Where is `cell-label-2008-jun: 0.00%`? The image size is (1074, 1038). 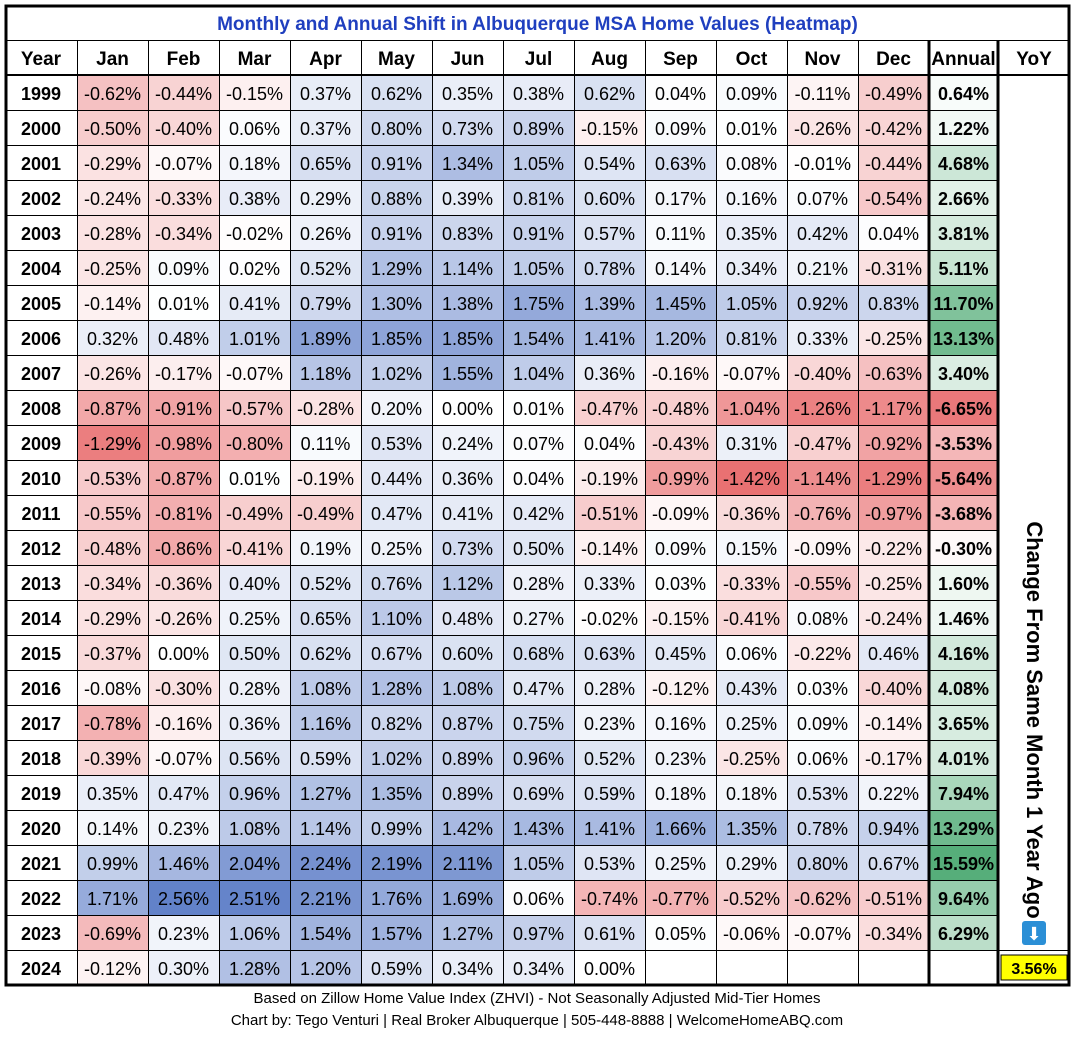
cell-label-2008-jun: 0.00% is located at coordinates (467, 409).